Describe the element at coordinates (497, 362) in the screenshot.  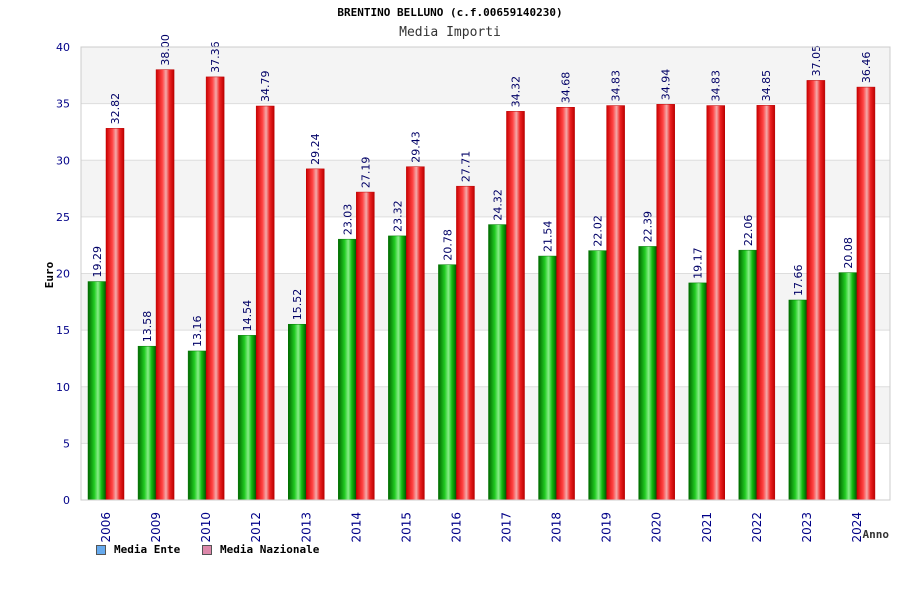
I see `bar-media-ente-2017` at that location.